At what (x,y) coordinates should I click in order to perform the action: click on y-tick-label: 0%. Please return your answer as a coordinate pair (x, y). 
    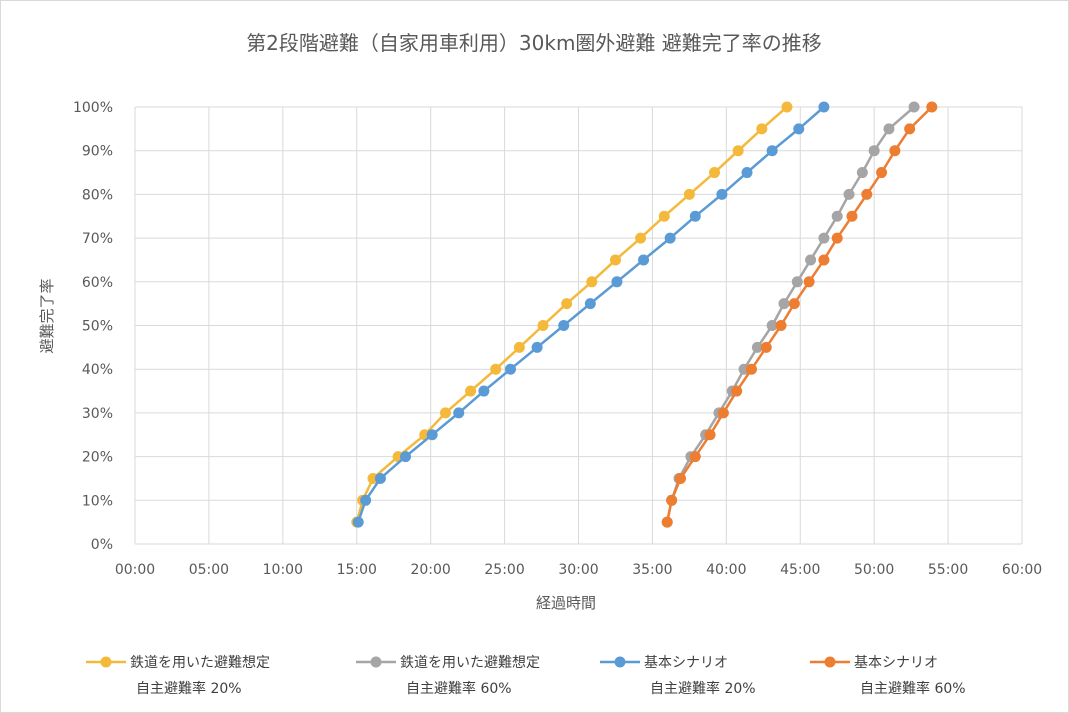
    Looking at the image, I should click on (102, 545).